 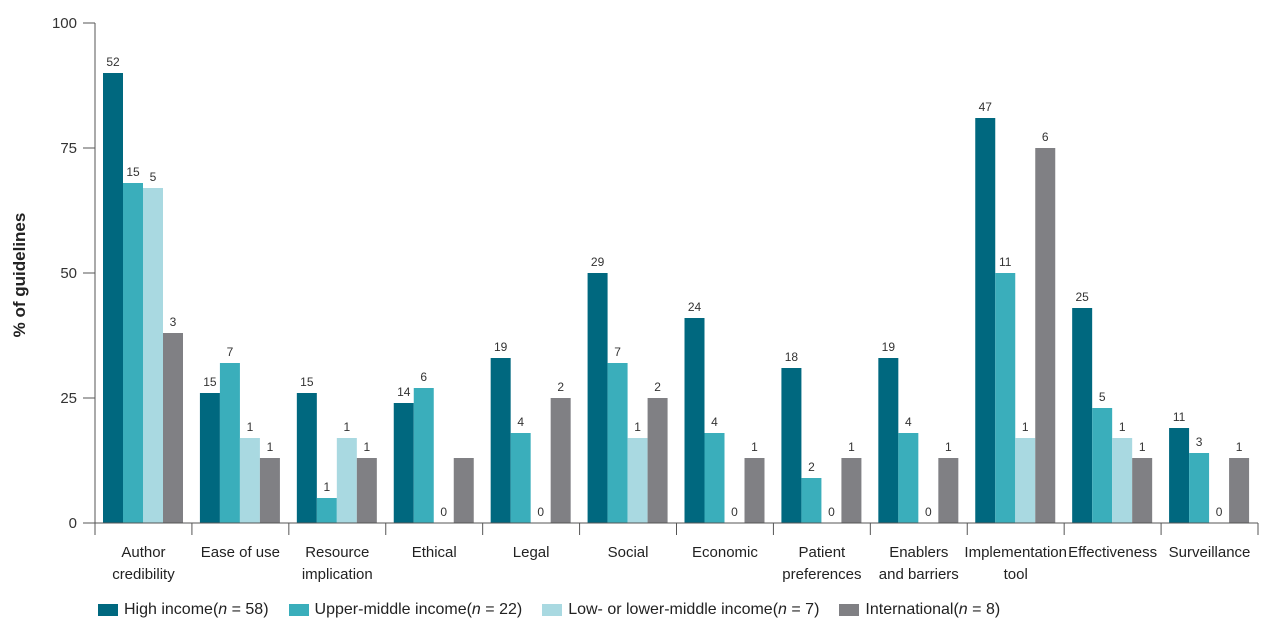 I want to click on category-label: Implementation tool, so click(x=1015, y=563).